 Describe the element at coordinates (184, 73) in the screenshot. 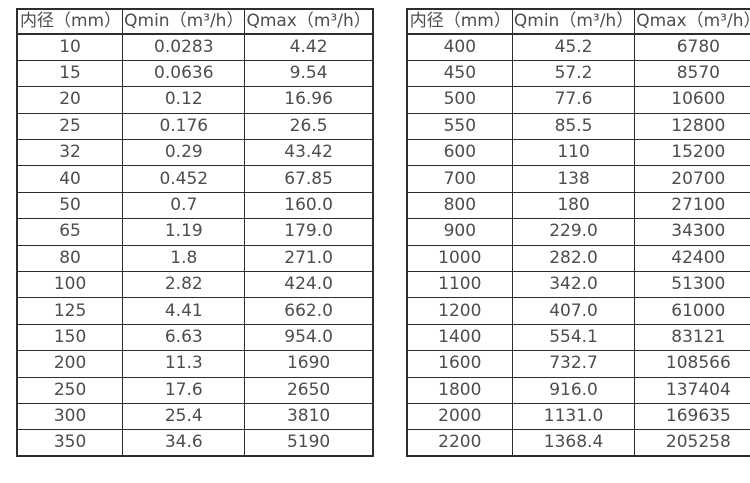

I see `table-cell: 0.0636` at that location.